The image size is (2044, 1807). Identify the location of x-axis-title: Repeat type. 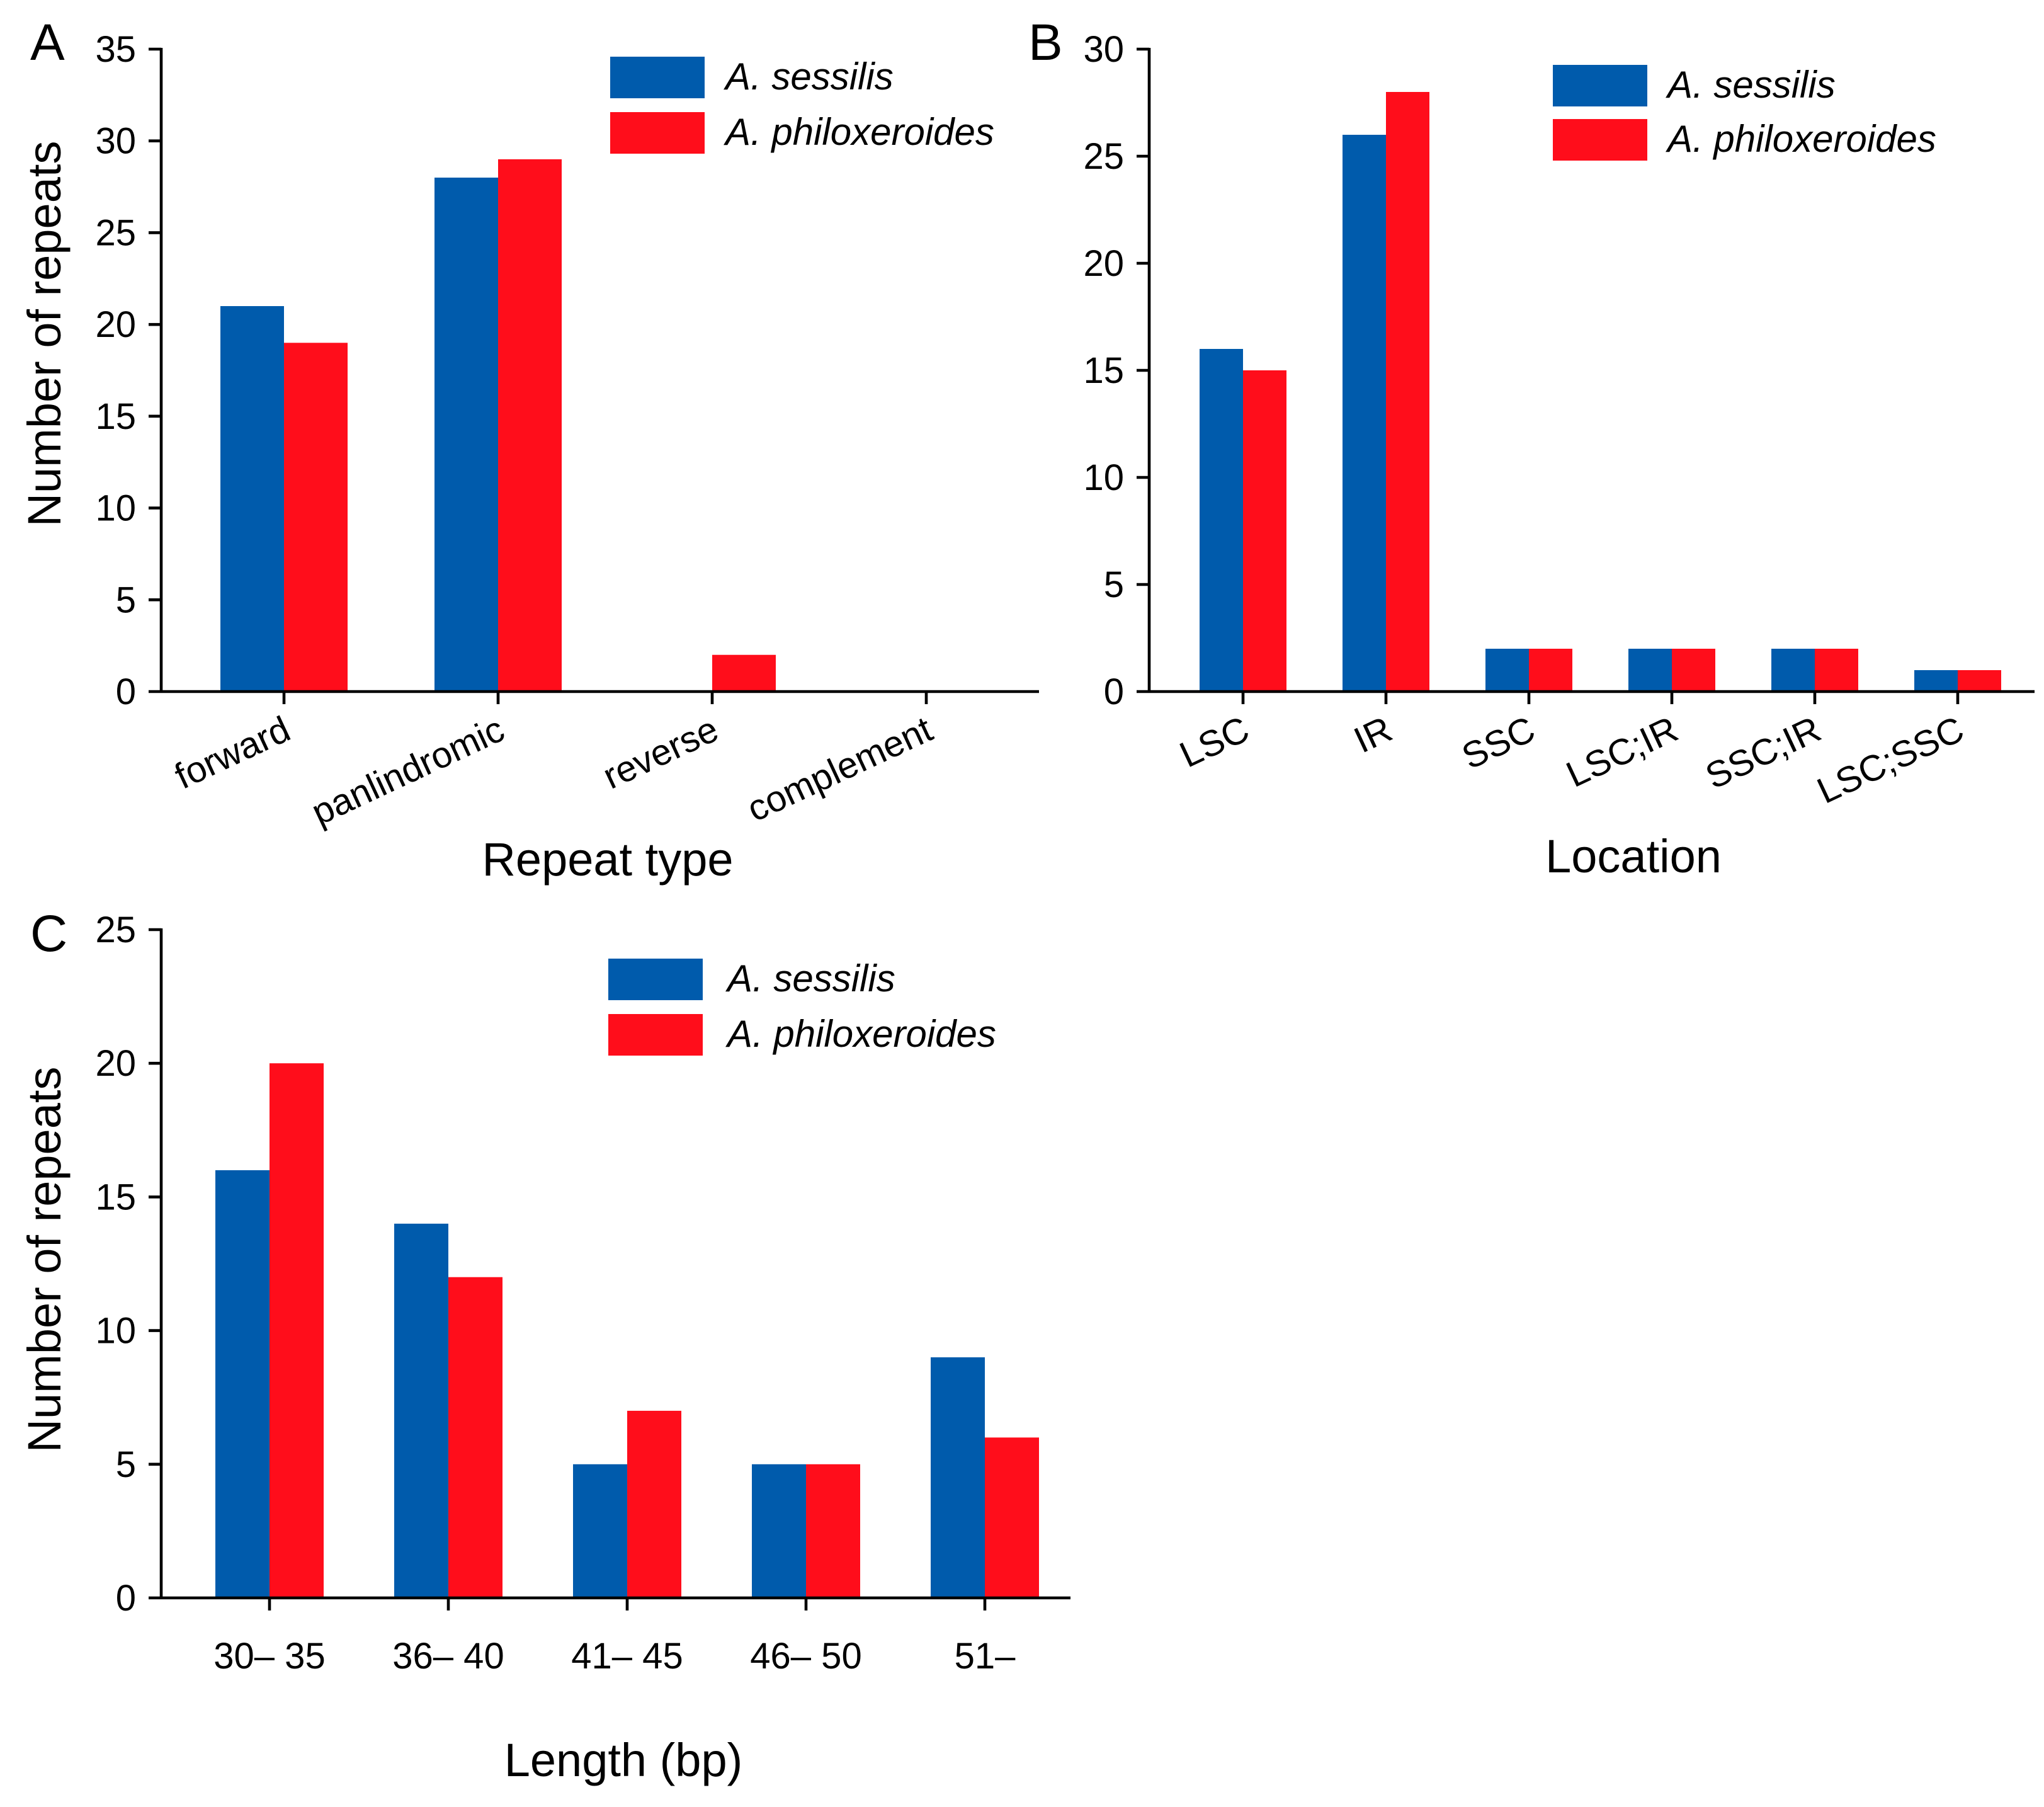
(607, 859).